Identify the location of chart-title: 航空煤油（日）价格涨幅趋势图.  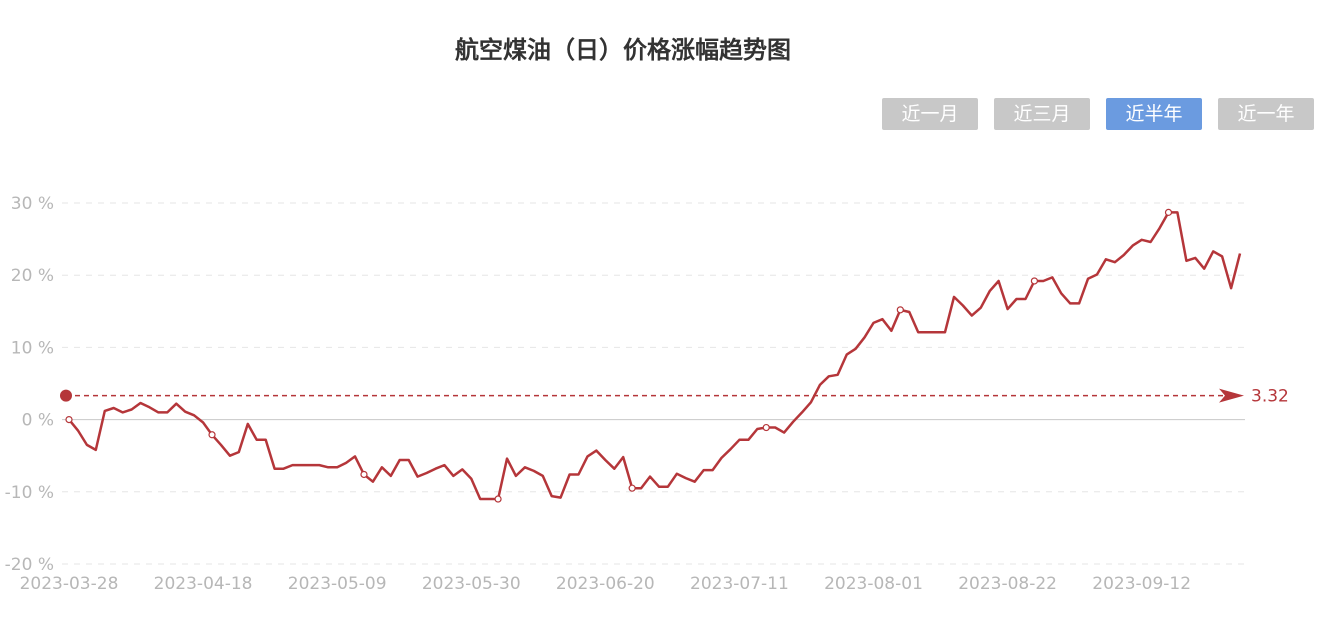
(623, 50).